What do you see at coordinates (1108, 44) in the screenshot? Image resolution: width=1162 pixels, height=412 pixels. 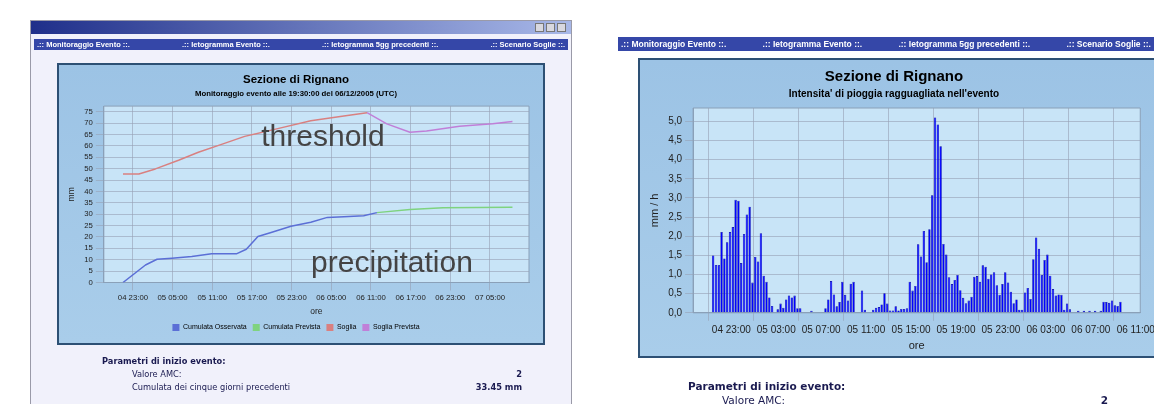 I see `text: .:: Scenario Soglie ::.` at bounding box center [1108, 44].